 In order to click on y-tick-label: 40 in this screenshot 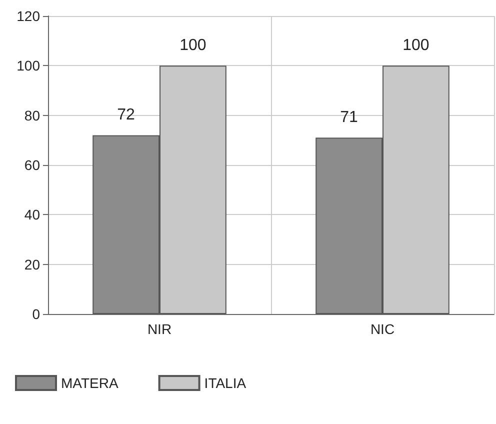, I will do `click(32, 214)`.